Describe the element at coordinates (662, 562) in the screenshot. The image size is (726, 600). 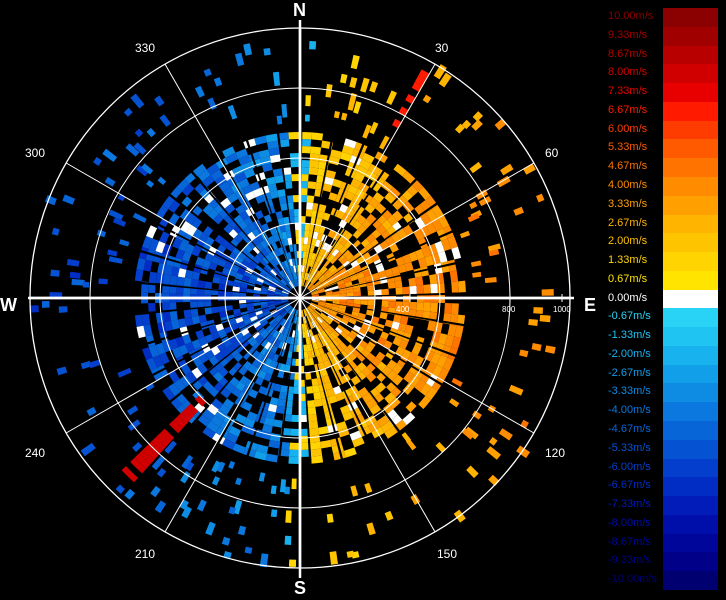
I see `legend-row: -9.33m/s` at that location.